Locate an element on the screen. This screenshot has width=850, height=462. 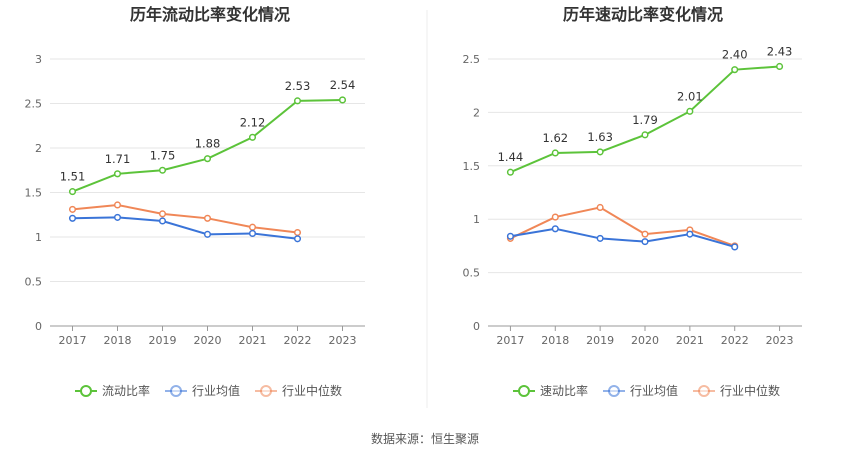
data-source: 数据来源：恒生聚源 is located at coordinates (425, 438).